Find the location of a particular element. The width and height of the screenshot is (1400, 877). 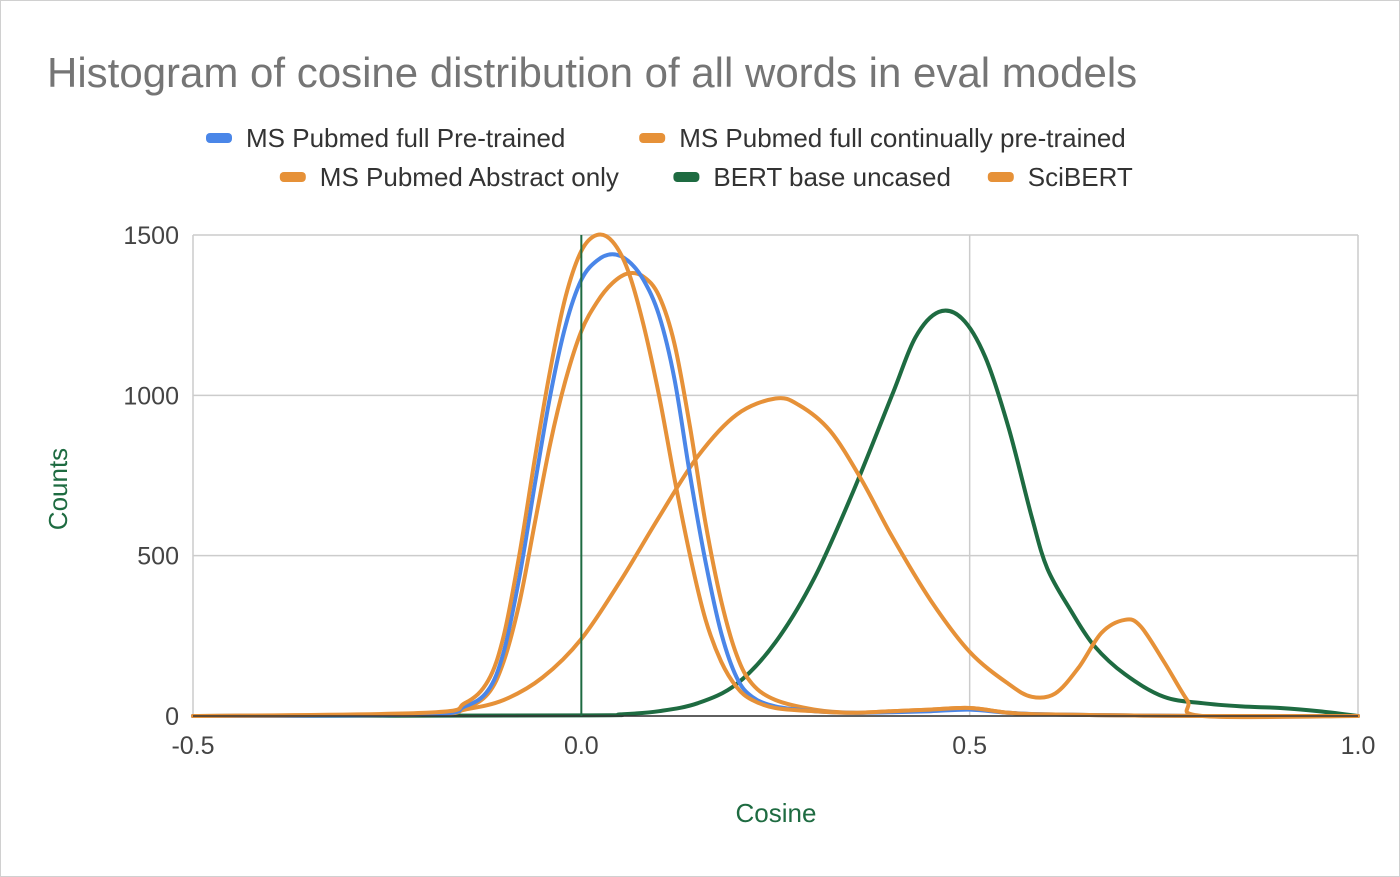

y-tick-label: 0 is located at coordinates (172, 717).